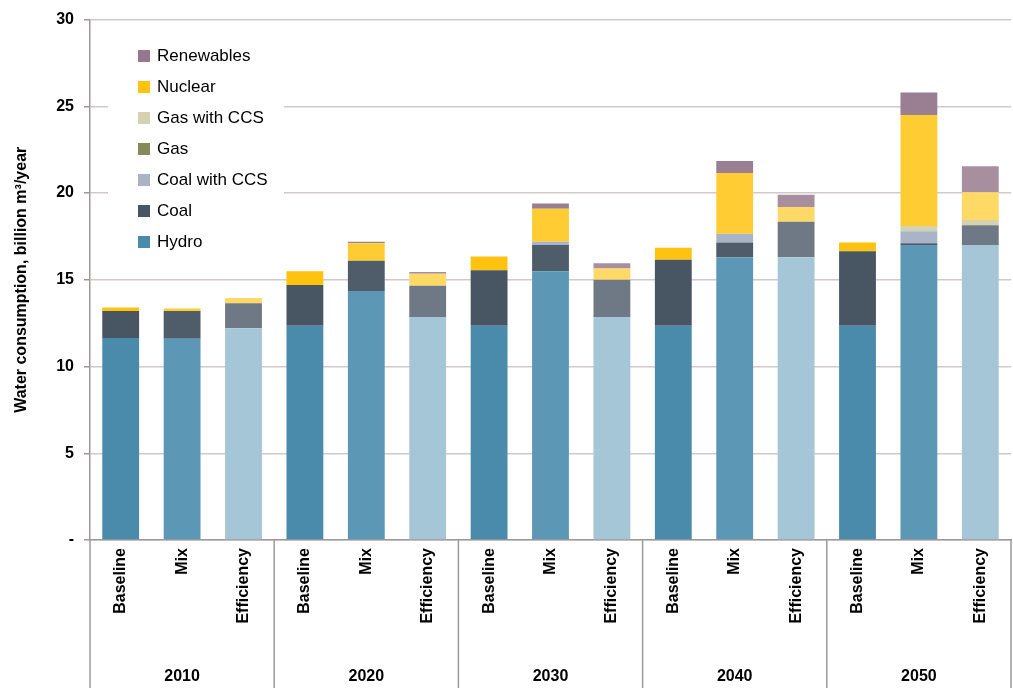  What do you see at coordinates (174, 210) in the screenshot?
I see `legend-label: Coal` at bounding box center [174, 210].